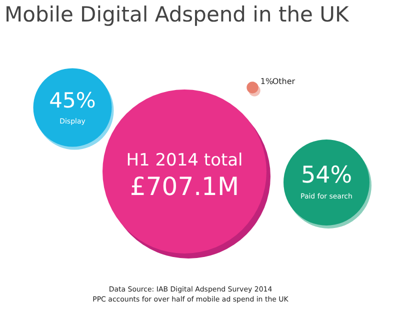 This screenshot has width=400, height=321. Describe the element at coordinates (72, 100) in the screenshot. I see `data-label: 45%` at that location.